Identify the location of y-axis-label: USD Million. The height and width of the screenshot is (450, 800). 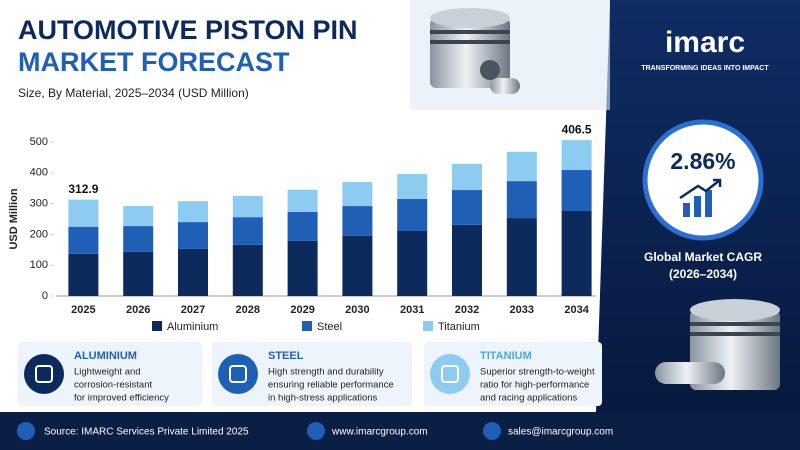
(14, 218).